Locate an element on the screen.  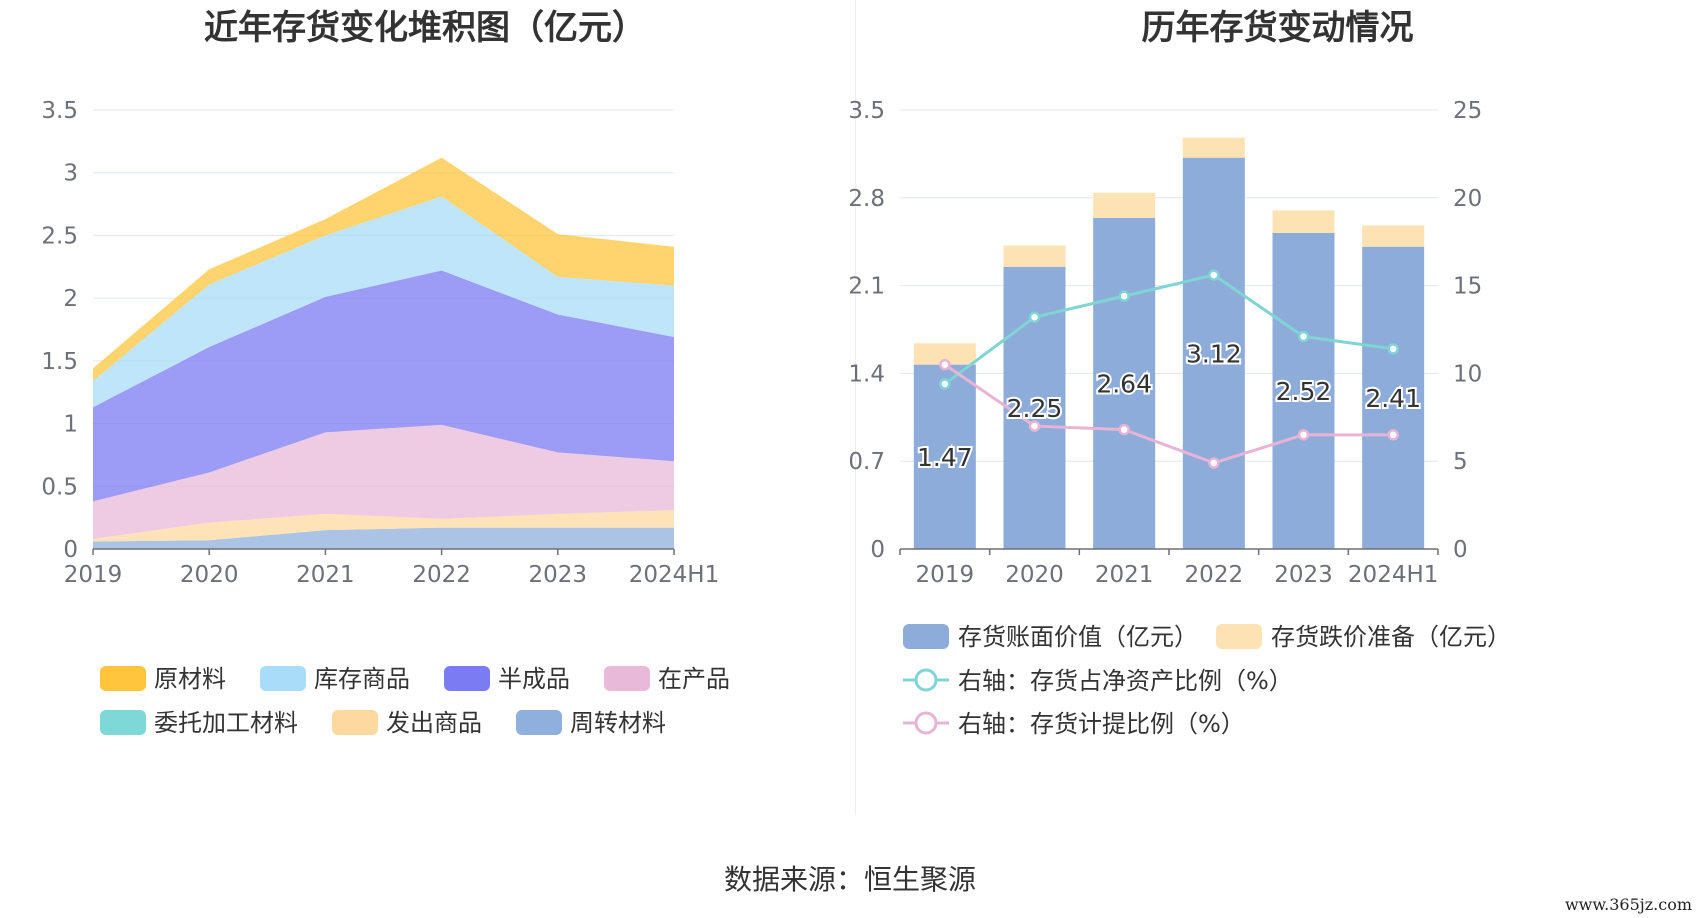
legend-label: 半成品 is located at coordinates (534, 679).